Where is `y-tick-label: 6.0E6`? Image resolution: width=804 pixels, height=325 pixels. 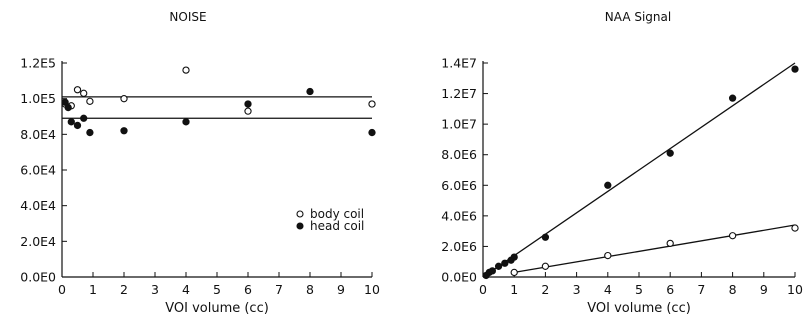 y-tick-label: 6.0E6 is located at coordinates (459, 185).